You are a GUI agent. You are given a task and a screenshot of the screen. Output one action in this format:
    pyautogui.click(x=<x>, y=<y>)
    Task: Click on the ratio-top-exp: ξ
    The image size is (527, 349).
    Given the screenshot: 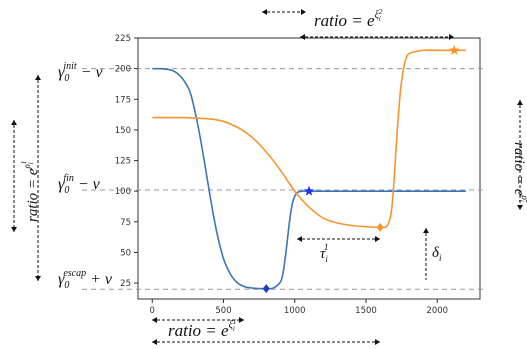 What is the action you would take?
    pyautogui.click(x=377, y=15)
    